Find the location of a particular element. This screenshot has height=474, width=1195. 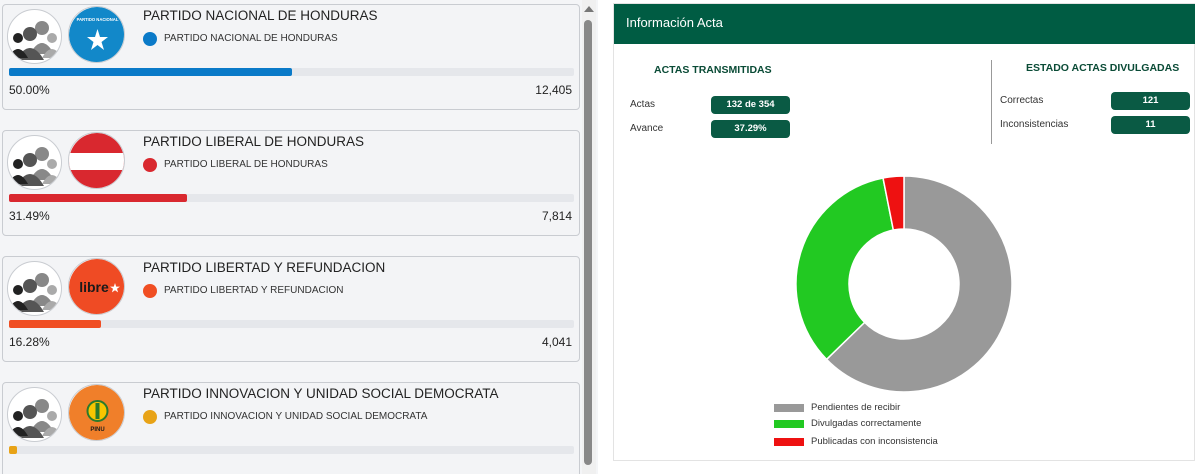

legend-label: Publicadas con inconsistencia is located at coordinates (874, 441).